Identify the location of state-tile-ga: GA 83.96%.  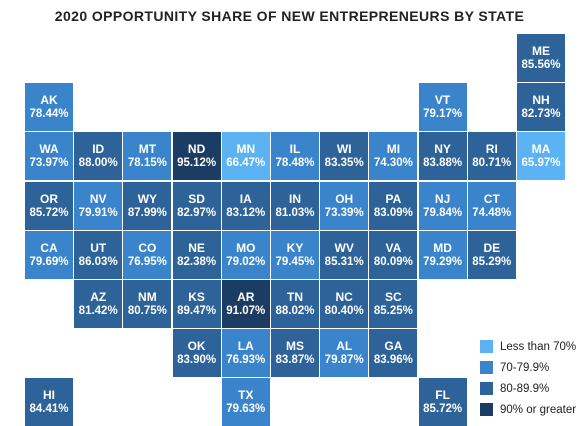
(393, 353).